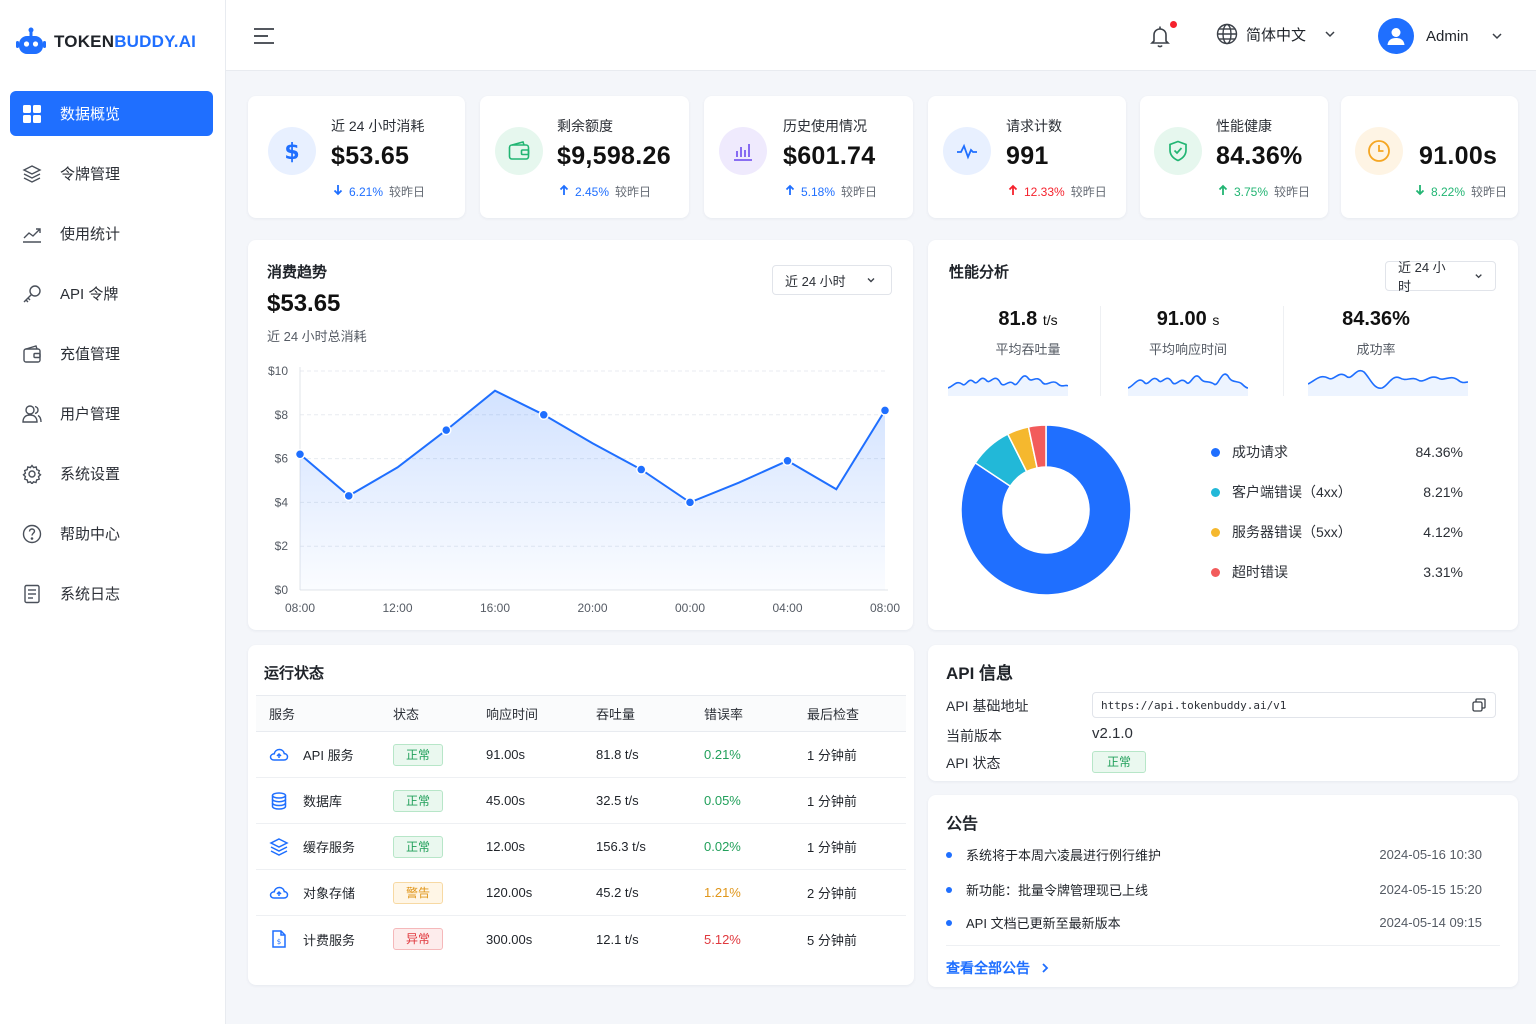 This screenshot has width=1536, height=1024. Describe the element at coordinates (1294, 705) in the screenshot. I see `api-base-url-field: https://api.tokenbuddy.ai/v1` at that location.